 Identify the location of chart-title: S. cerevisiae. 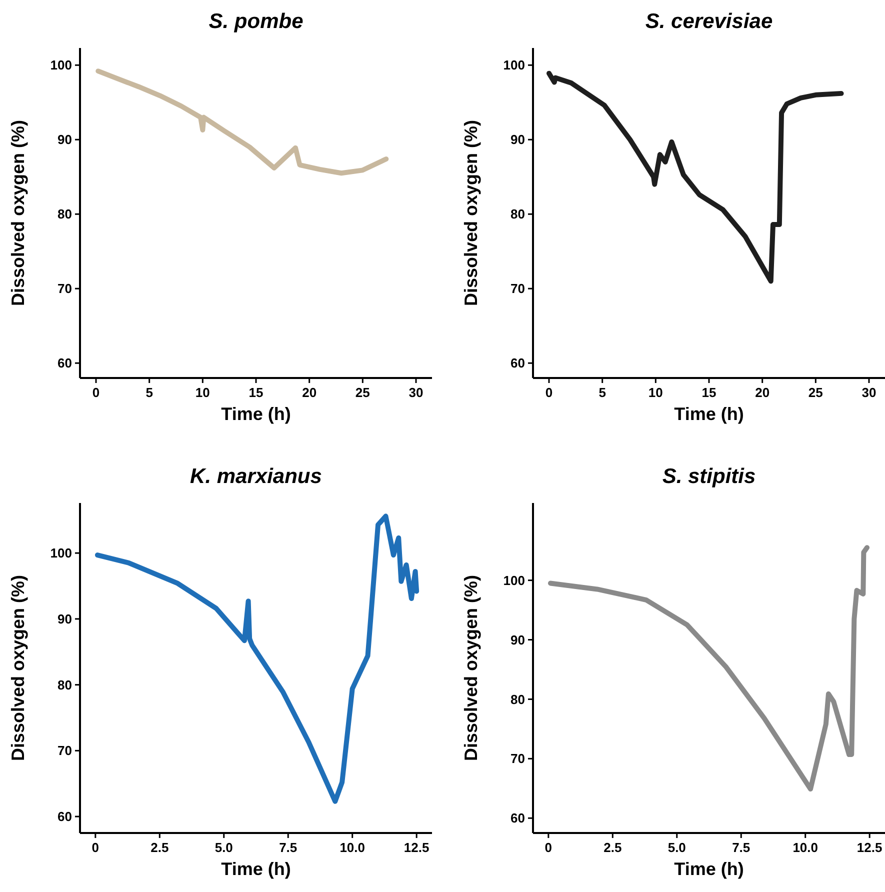
(709, 21).